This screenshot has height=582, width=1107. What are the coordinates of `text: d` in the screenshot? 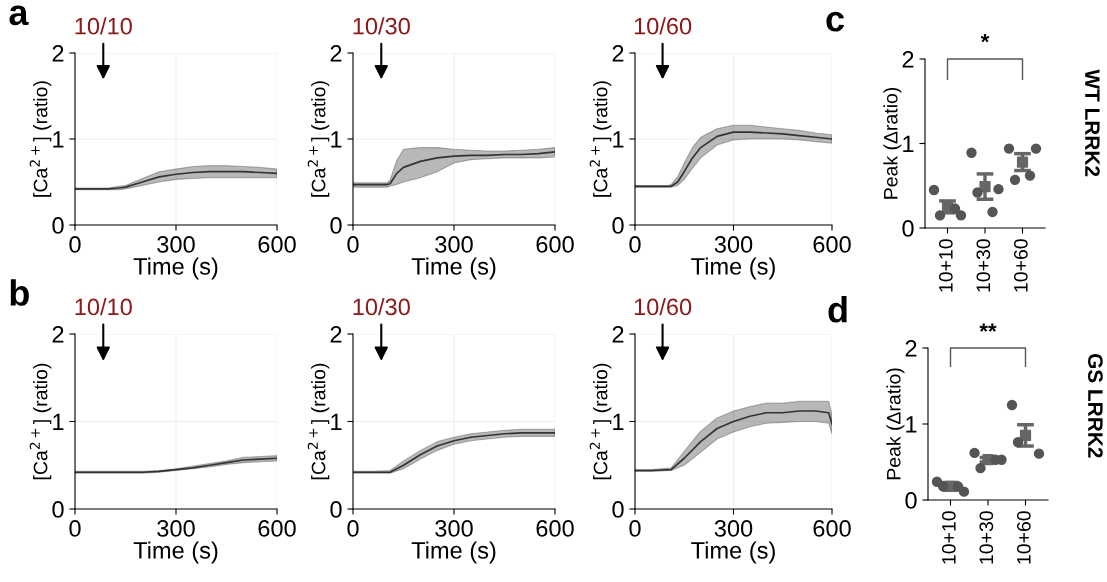 It's located at (837, 309).